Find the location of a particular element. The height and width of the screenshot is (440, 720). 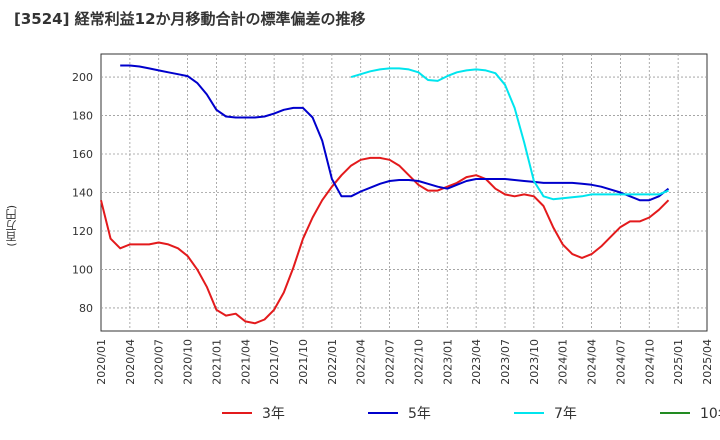

legend-label: 3年 is located at coordinates (273, 414).